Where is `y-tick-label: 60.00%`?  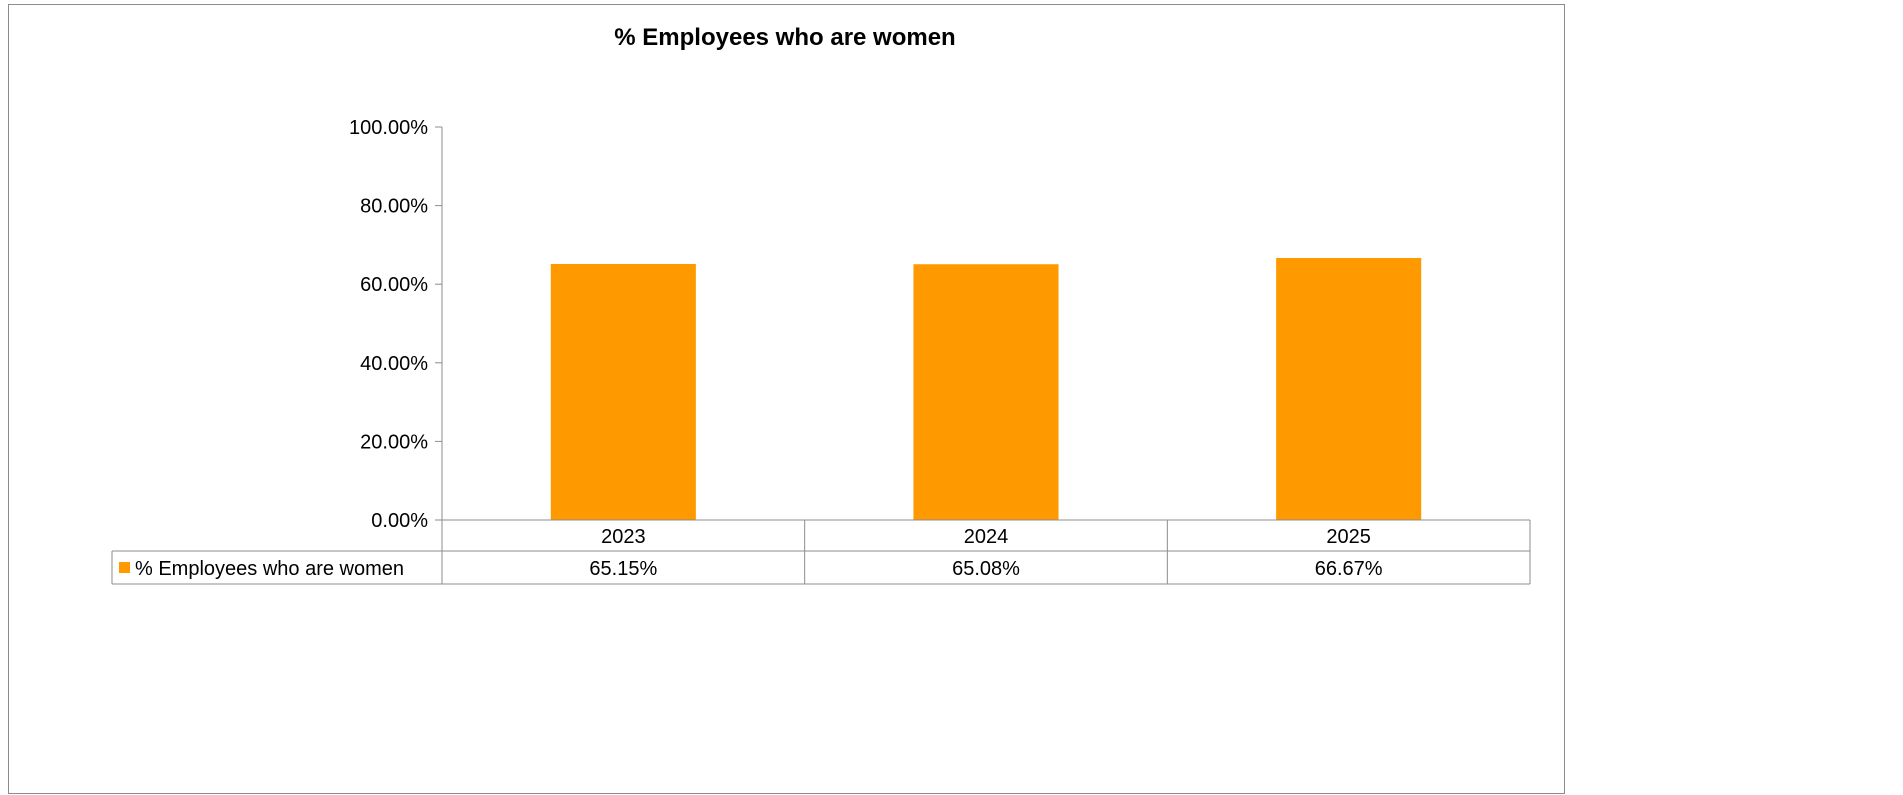
y-tick-label: 60.00% is located at coordinates (394, 285).